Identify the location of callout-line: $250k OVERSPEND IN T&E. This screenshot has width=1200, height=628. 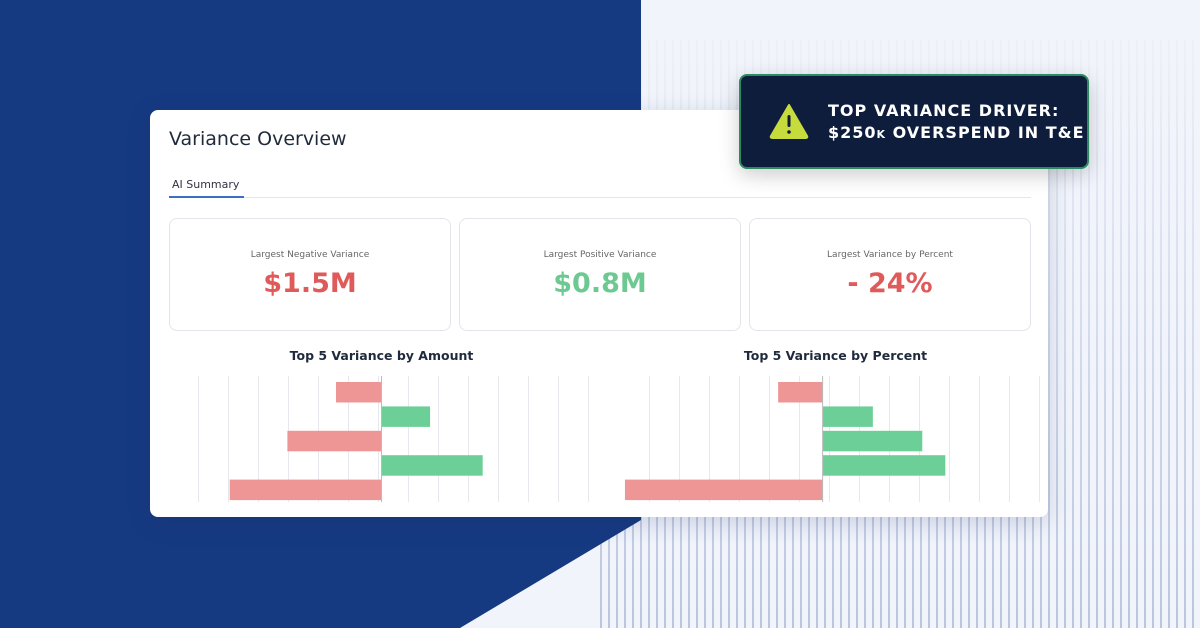
(956, 132).